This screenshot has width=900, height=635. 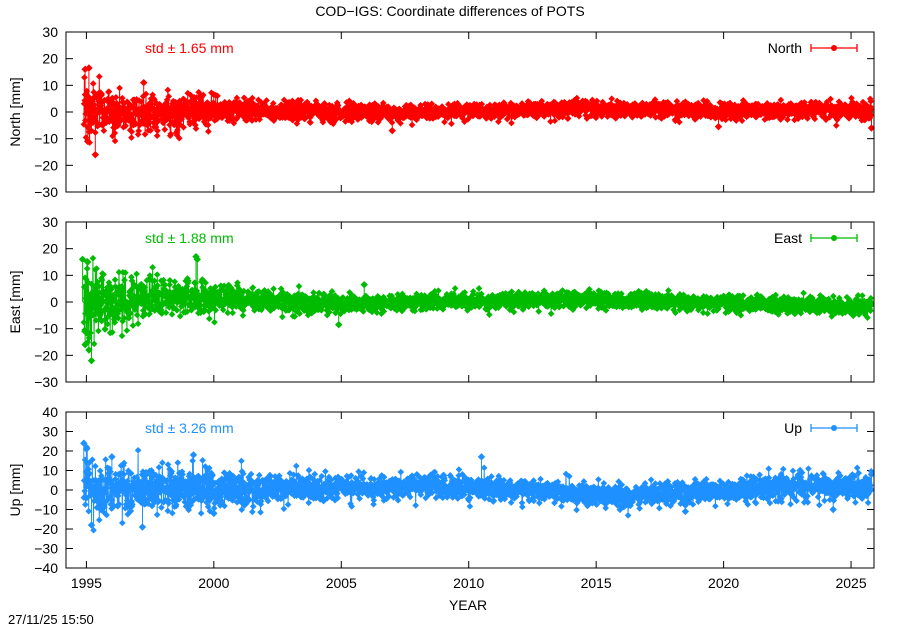 I want to click on x-tick-label: 2020, so click(x=723, y=583).